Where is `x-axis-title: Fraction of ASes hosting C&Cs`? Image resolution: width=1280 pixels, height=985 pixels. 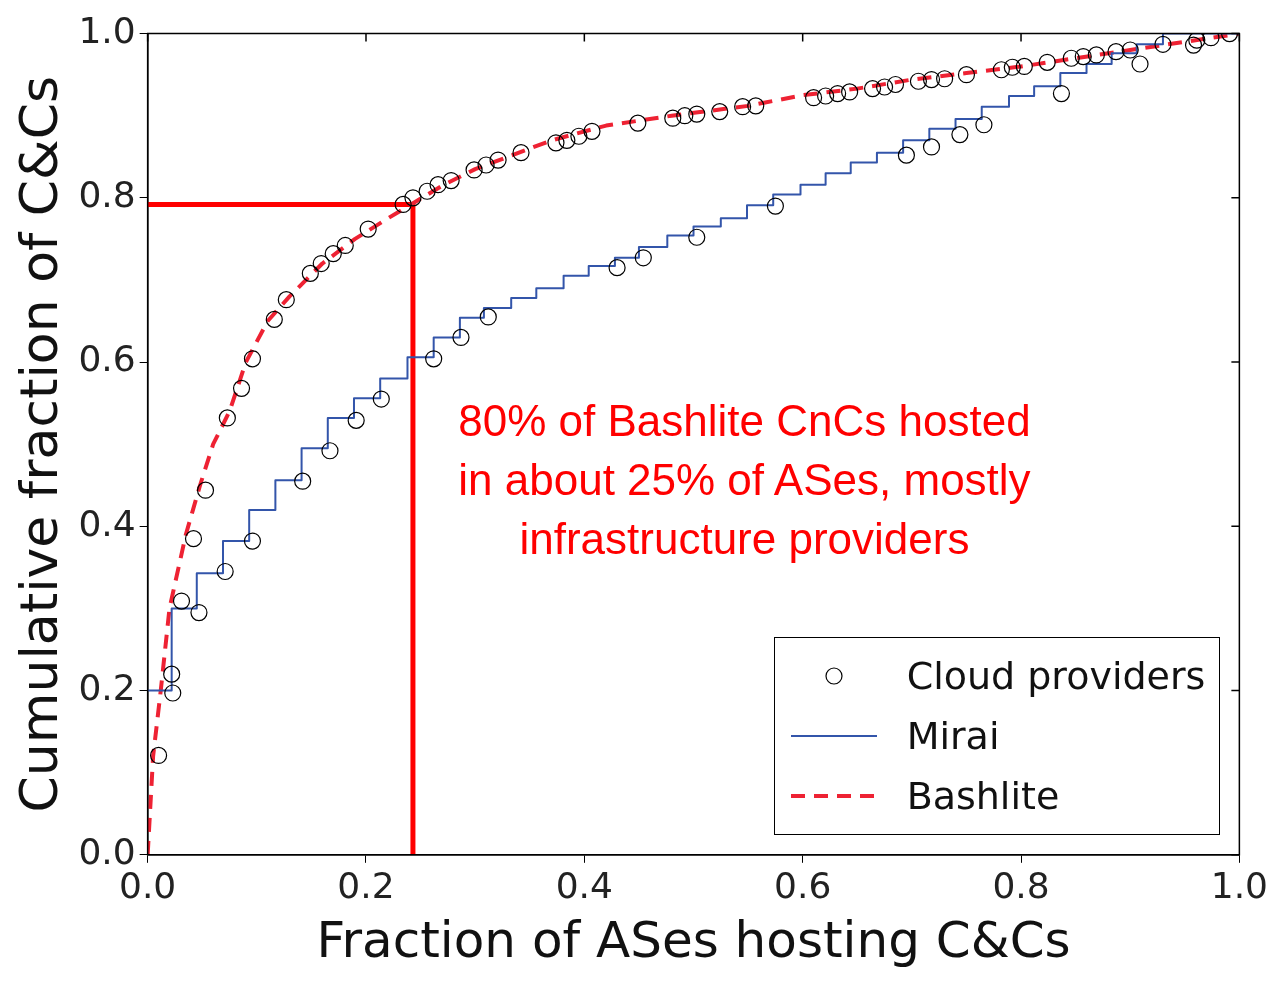 x-axis-title: Fraction of ASes hosting C&Cs is located at coordinates (693, 939).